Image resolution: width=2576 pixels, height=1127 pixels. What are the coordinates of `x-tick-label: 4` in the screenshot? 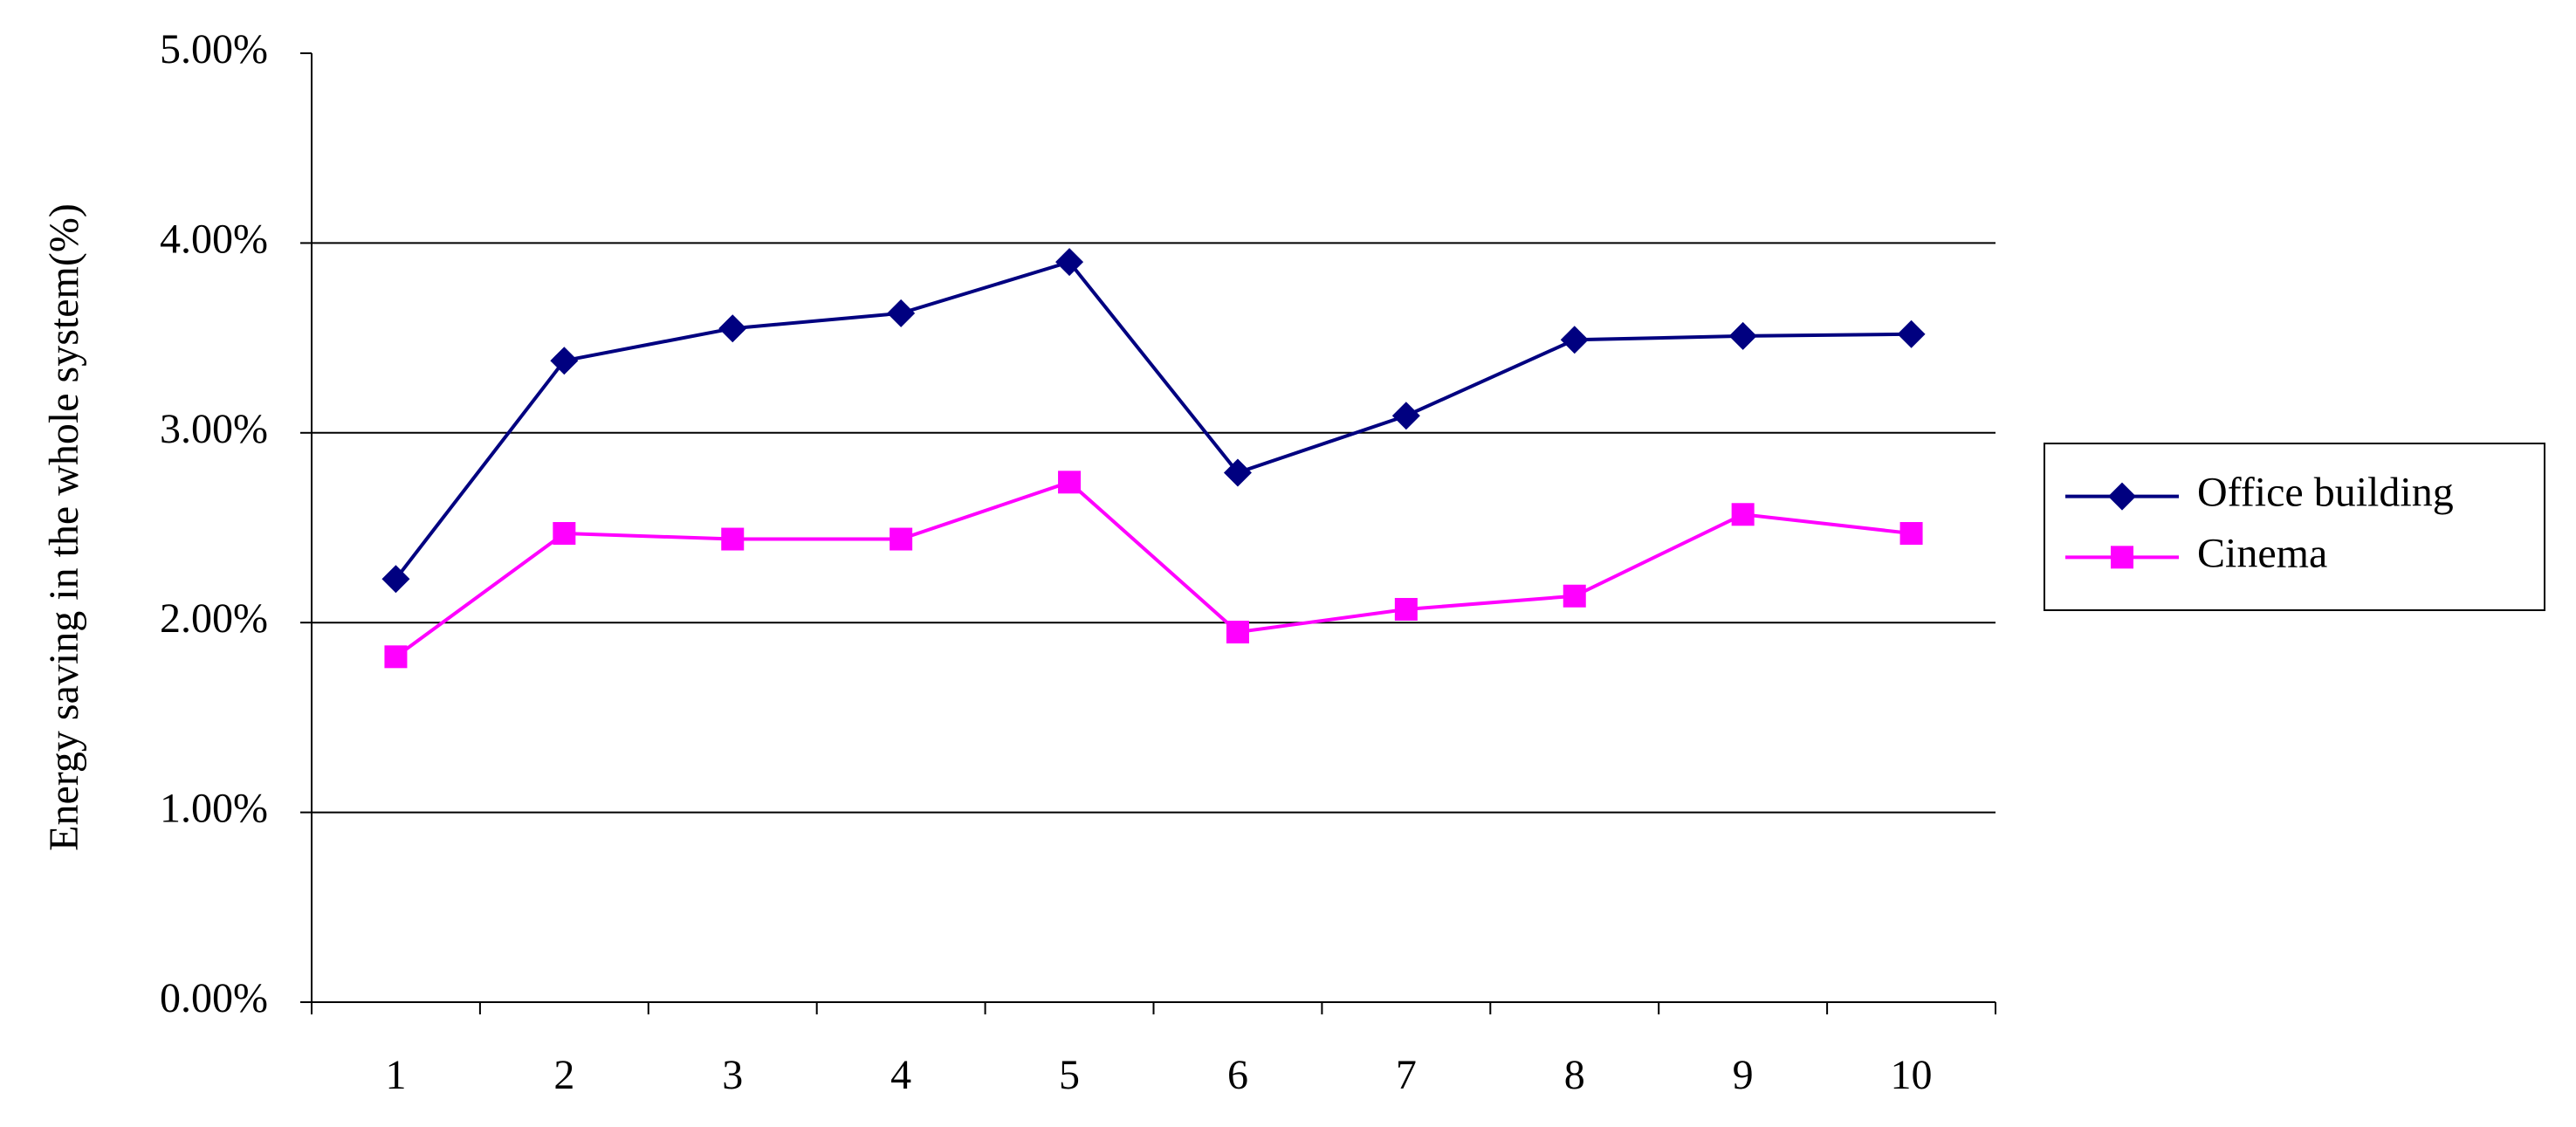 It's located at (900, 1075).